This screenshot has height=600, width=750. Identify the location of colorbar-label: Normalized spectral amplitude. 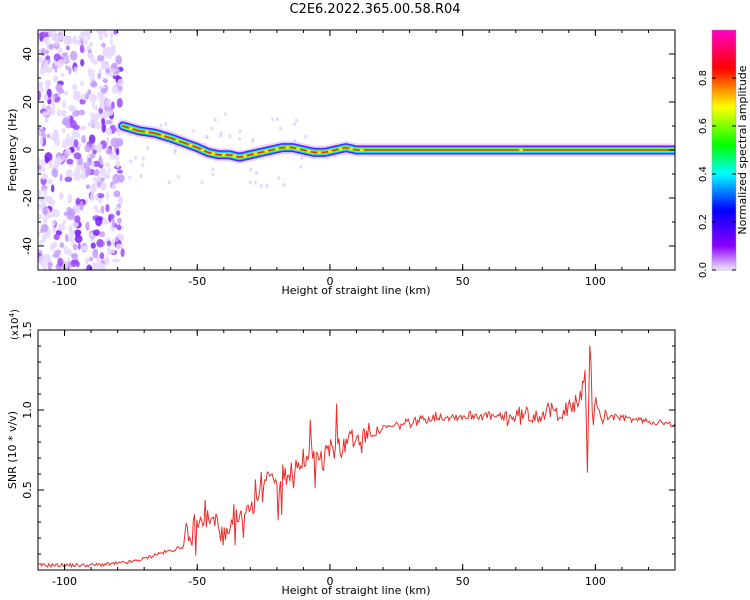
(742, 149).